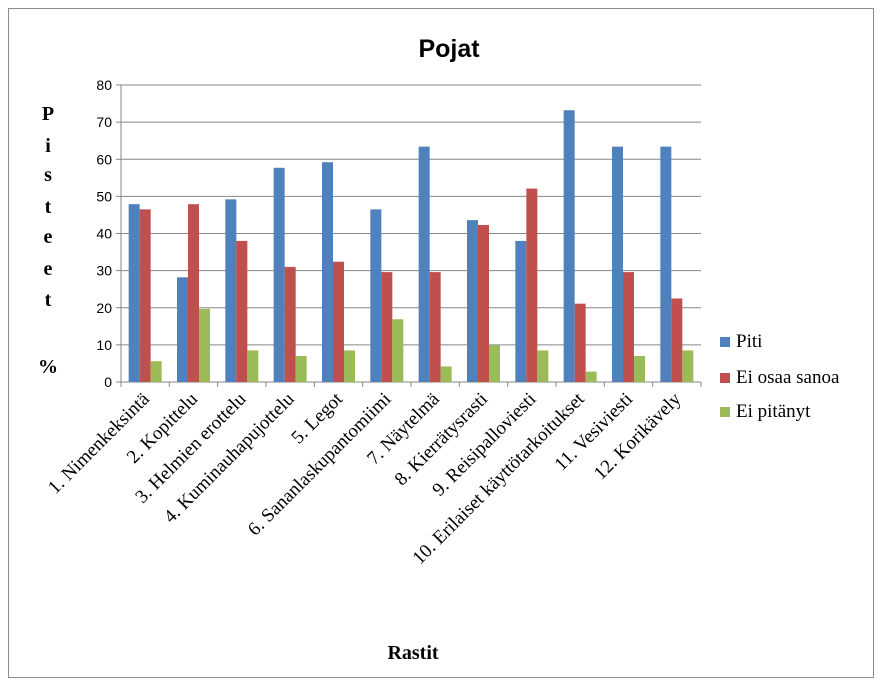  What do you see at coordinates (104, 196) in the screenshot?
I see `y-tick-label: 50` at bounding box center [104, 196].